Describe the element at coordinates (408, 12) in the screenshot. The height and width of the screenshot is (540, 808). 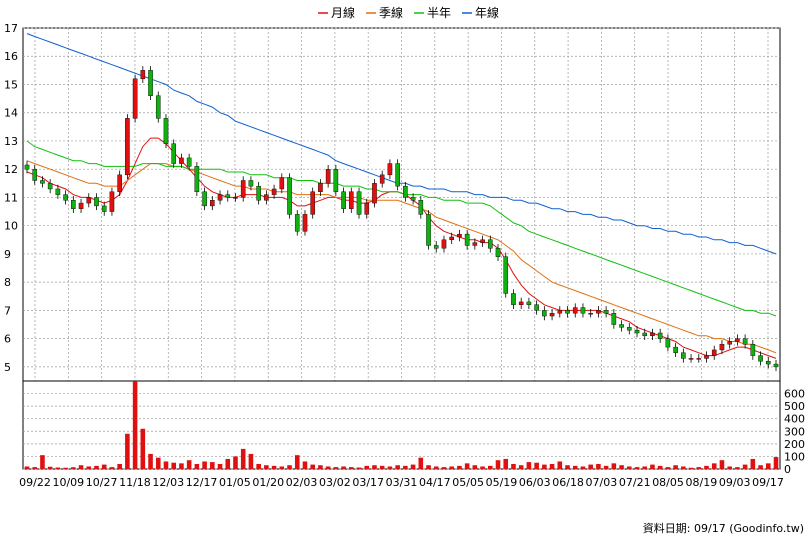
I see `legend: 月線 季線 半年 年線` at that location.